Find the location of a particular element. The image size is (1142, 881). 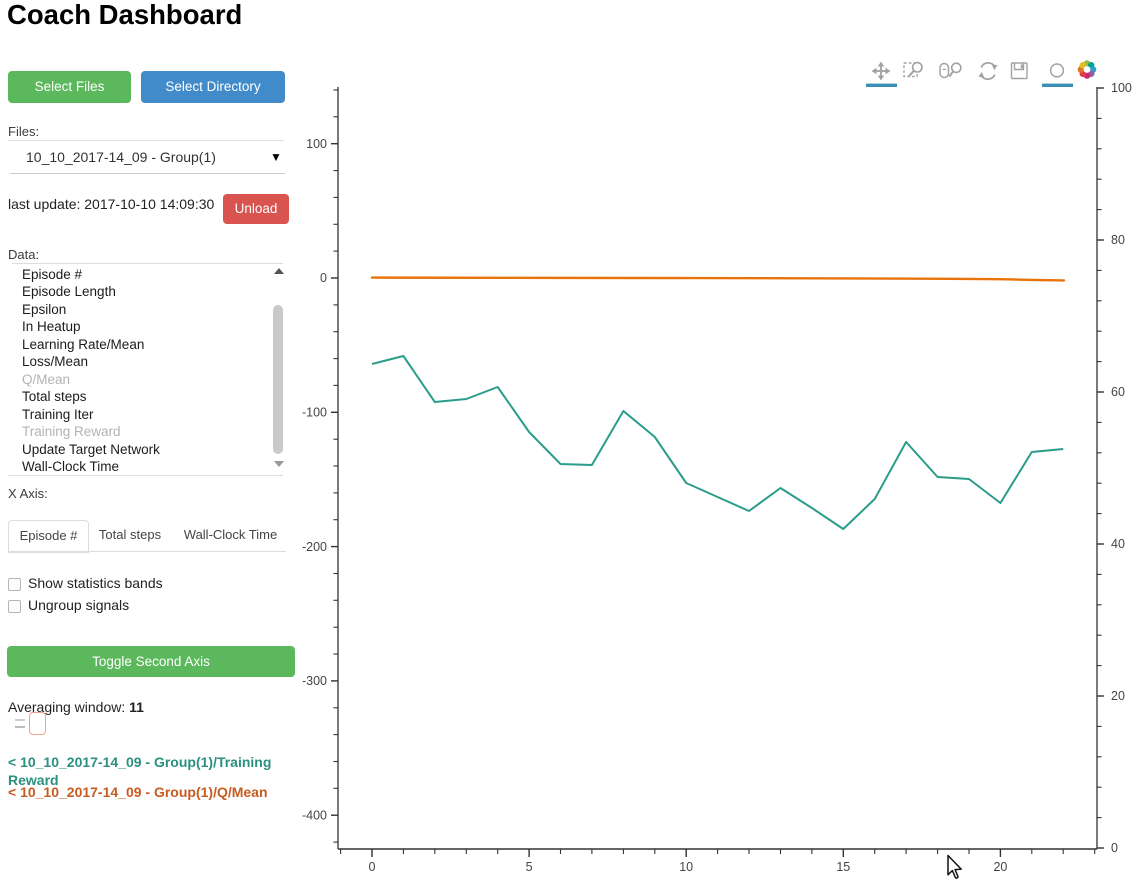

svg-text: 60 is located at coordinates (1118, 392).